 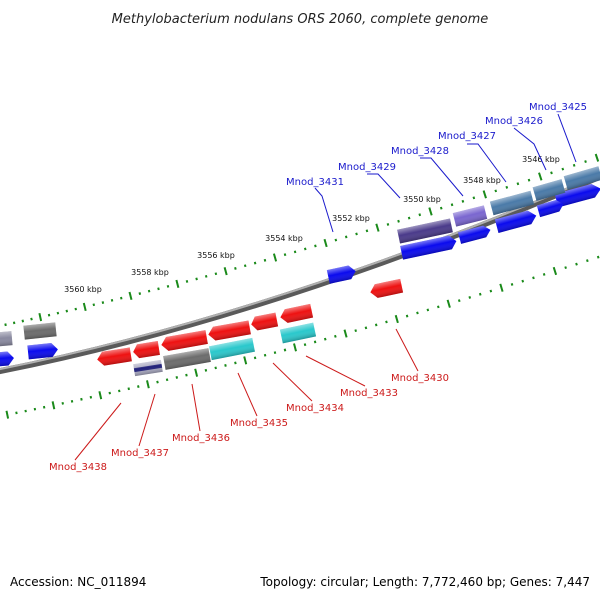 I want to click on kbp-scale-label: 3548 kbp, so click(x=482, y=180).